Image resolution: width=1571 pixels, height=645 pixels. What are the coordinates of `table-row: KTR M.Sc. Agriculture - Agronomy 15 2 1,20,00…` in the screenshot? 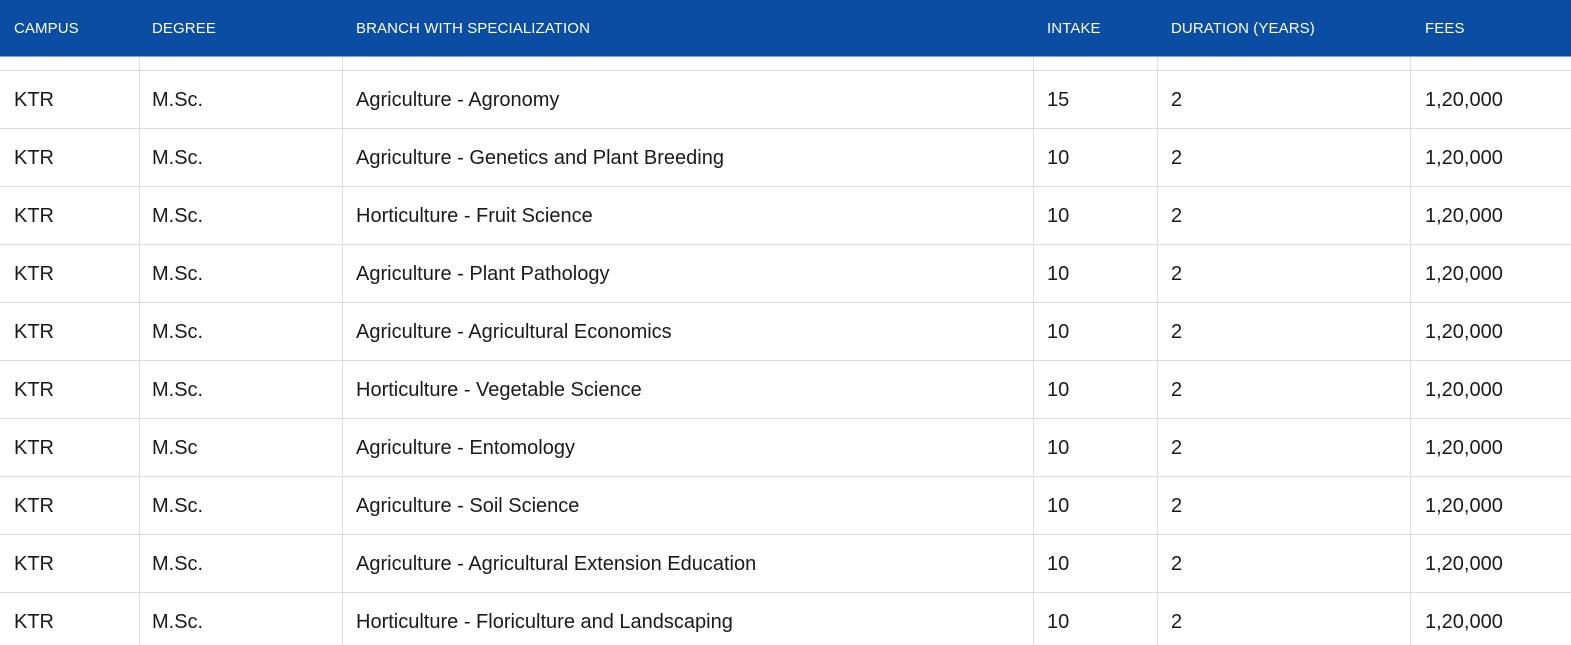 It's located at (785, 100).